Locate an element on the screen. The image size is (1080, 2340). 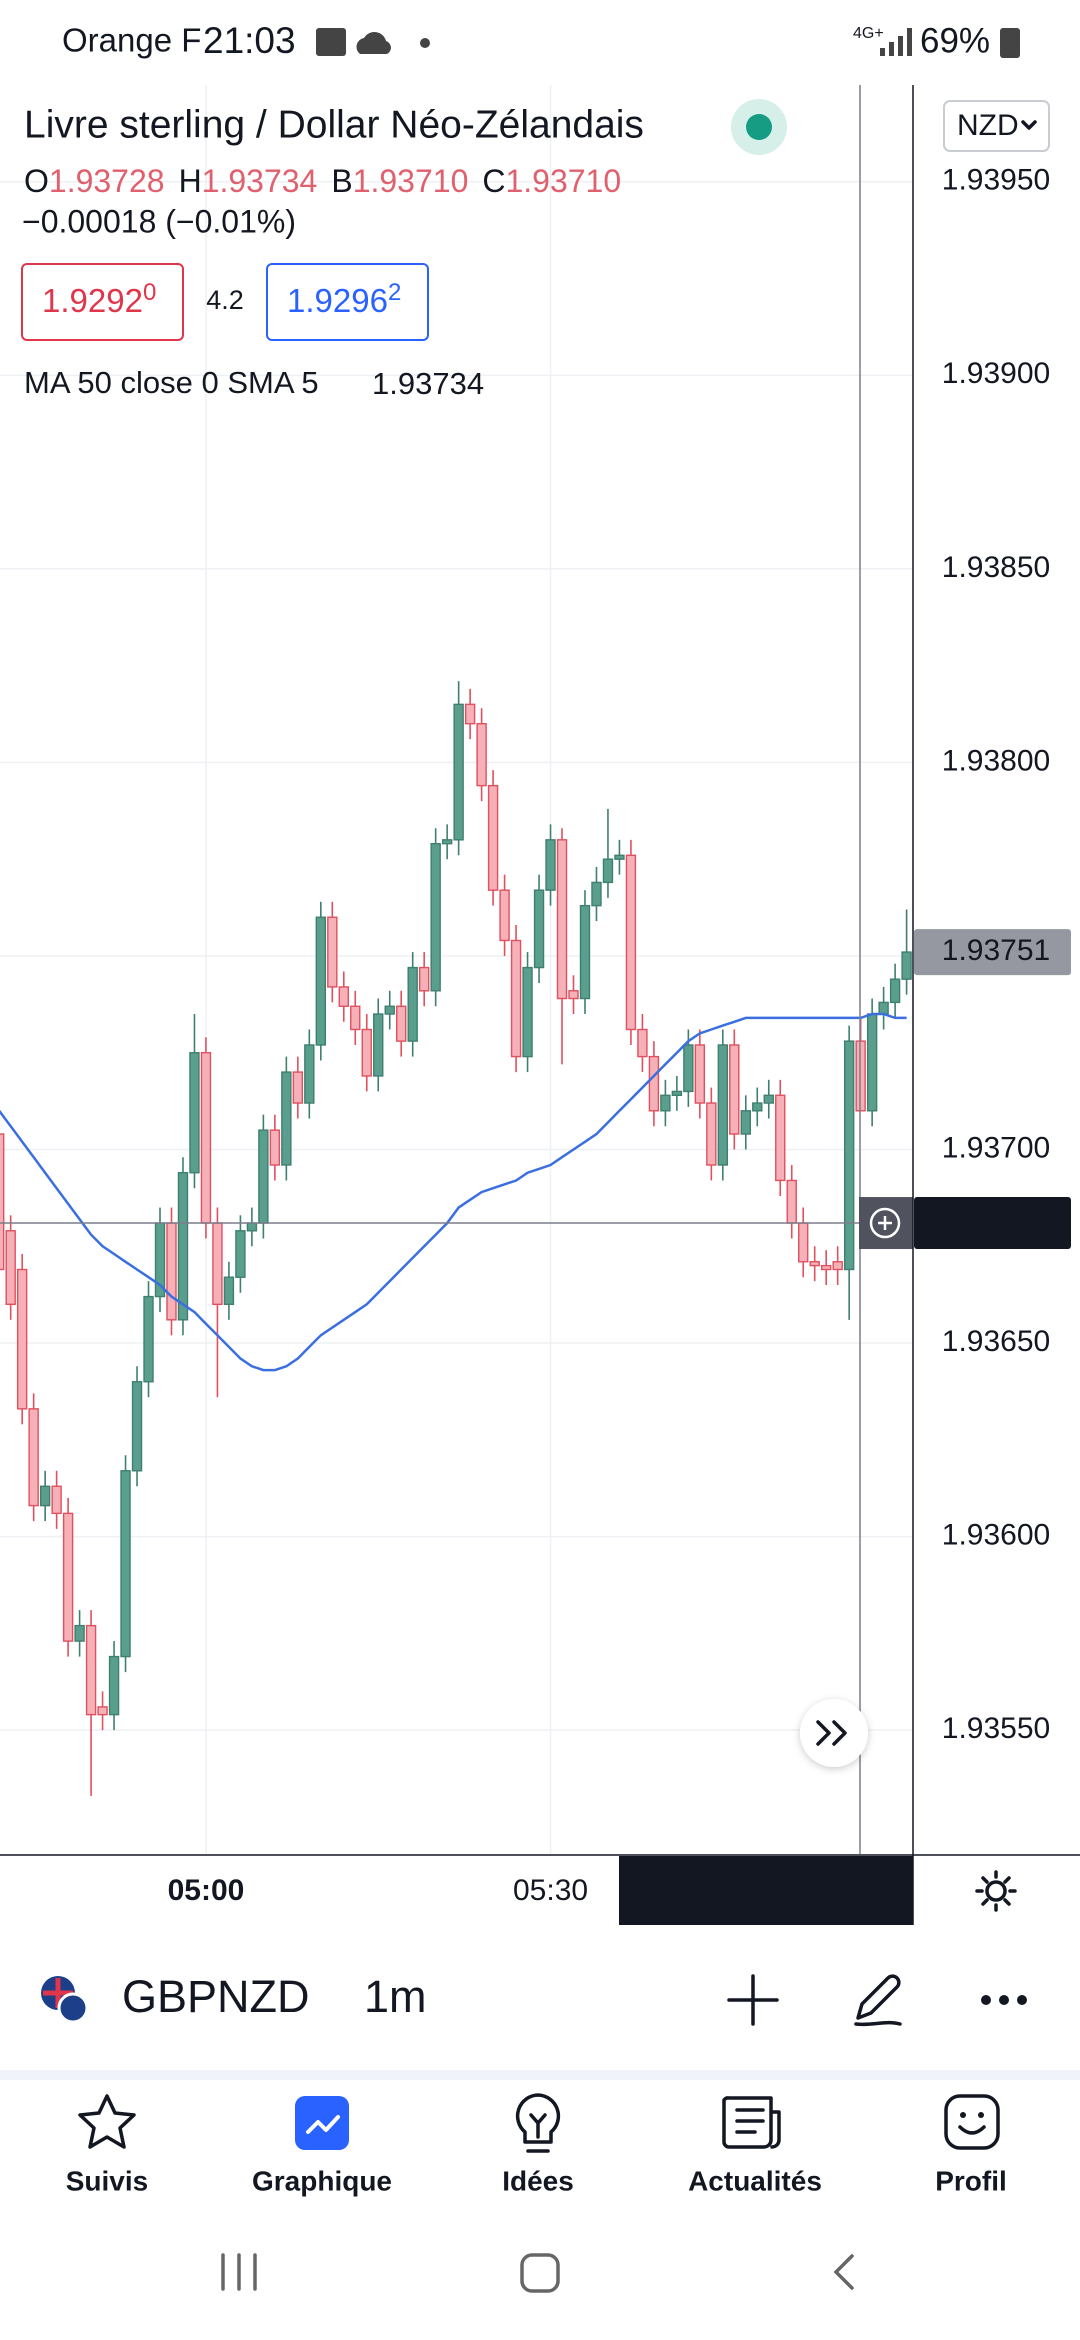
y-tick-label: 1.93550 is located at coordinates (996, 1728).